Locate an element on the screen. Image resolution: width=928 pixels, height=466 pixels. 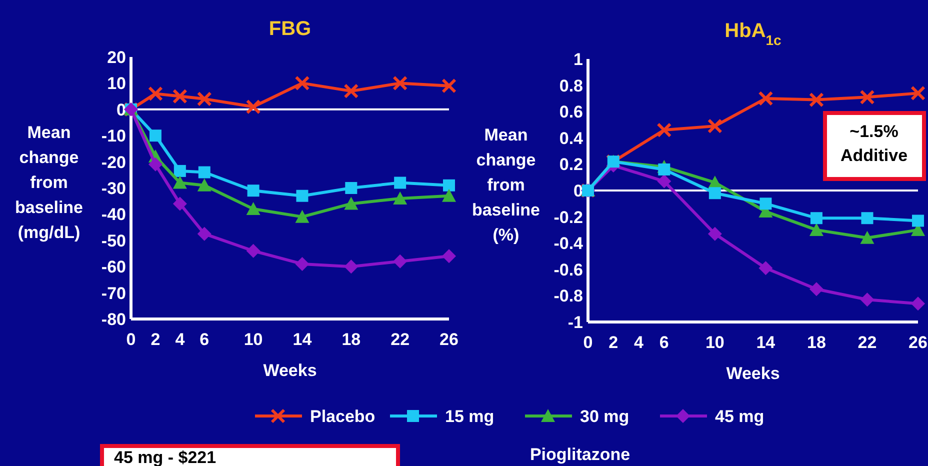
legend-label: 45 mg is located at coordinates (739, 416).